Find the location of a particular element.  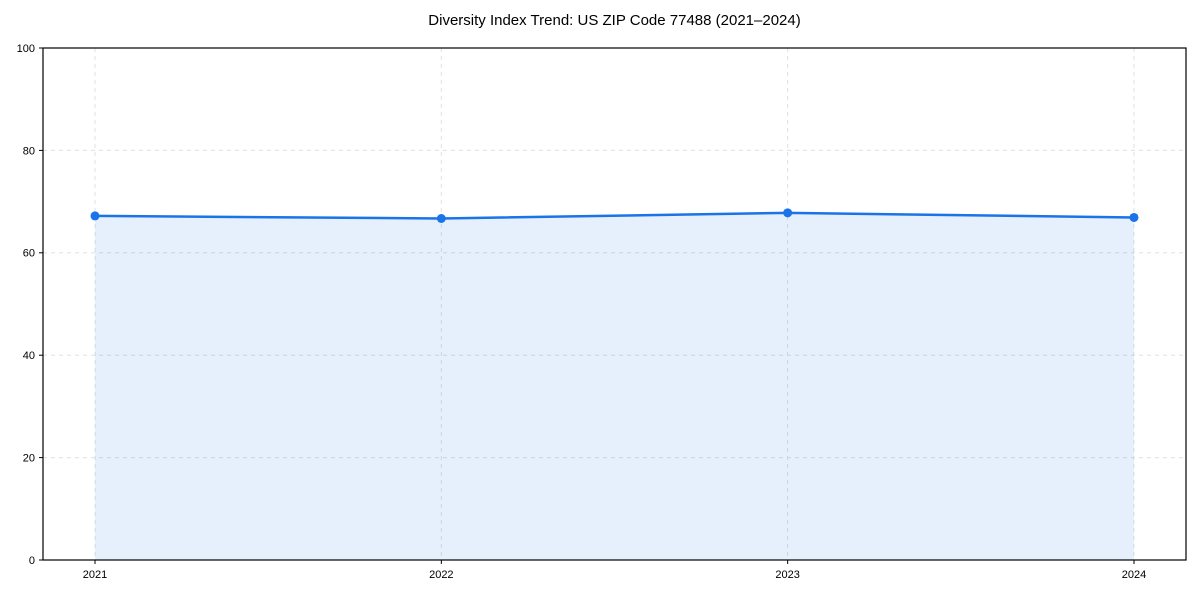

data-point-2021 is located at coordinates (95, 216).